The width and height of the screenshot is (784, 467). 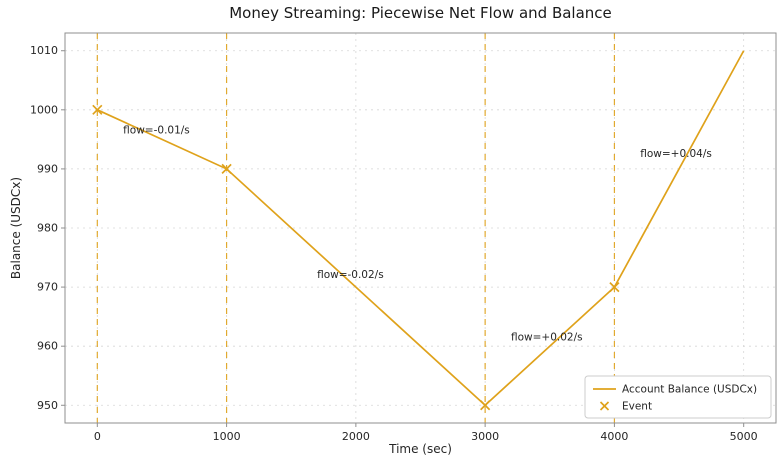 What do you see at coordinates (16, 228) in the screenshot?
I see `y-axis-label: Balance (USDCx)` at bounding box center [16, 228].